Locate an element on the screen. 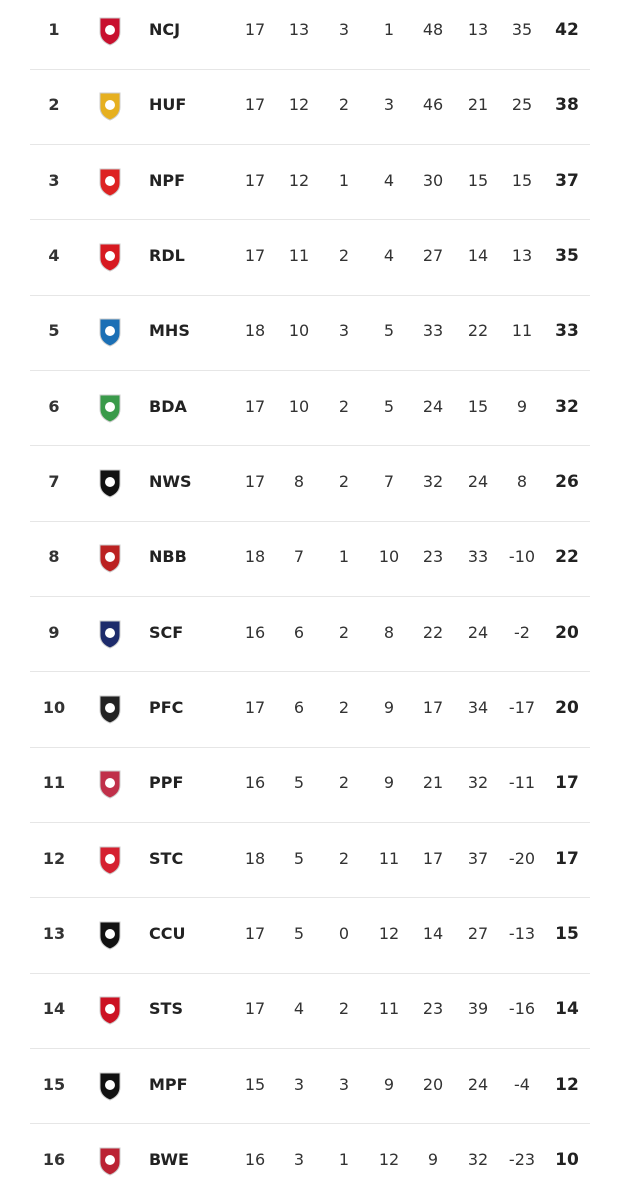 This screenshot has height=1186, width=620. table-row: 13 CCU 17 5 0 12 14 27 -13 15 is located at coordinates (310, 941).